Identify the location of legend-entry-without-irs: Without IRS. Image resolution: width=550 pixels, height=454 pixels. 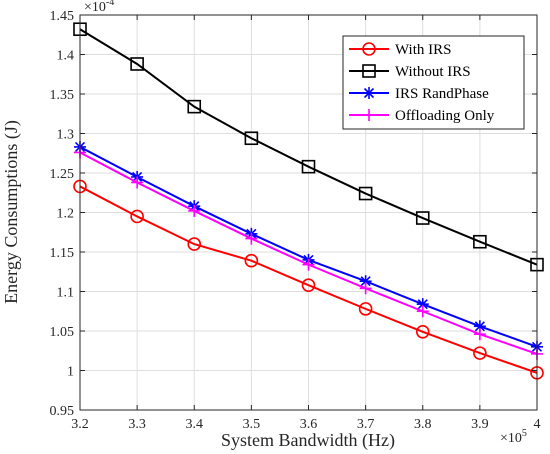
(410, 72).